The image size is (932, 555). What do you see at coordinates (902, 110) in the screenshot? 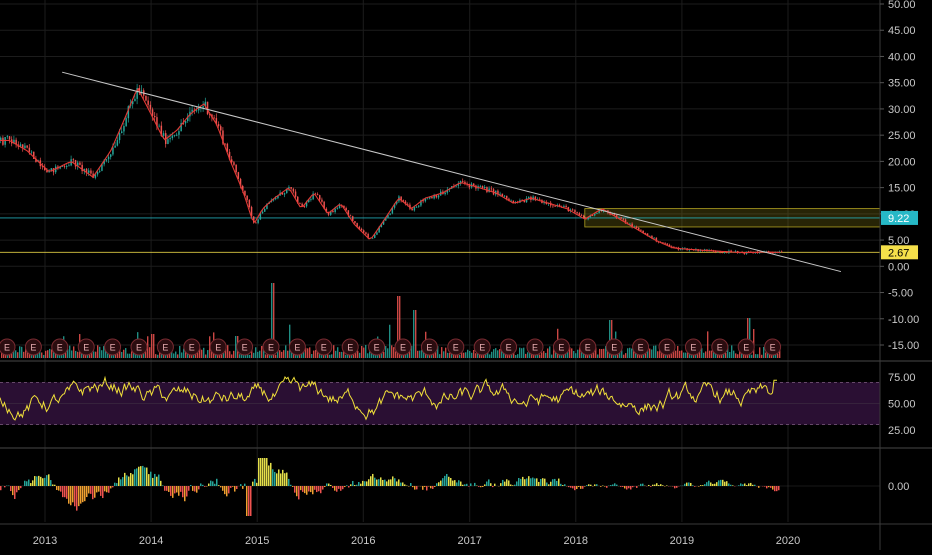
I see `price-axis-tick-label: 30.00` at bounding box center [902, 110].